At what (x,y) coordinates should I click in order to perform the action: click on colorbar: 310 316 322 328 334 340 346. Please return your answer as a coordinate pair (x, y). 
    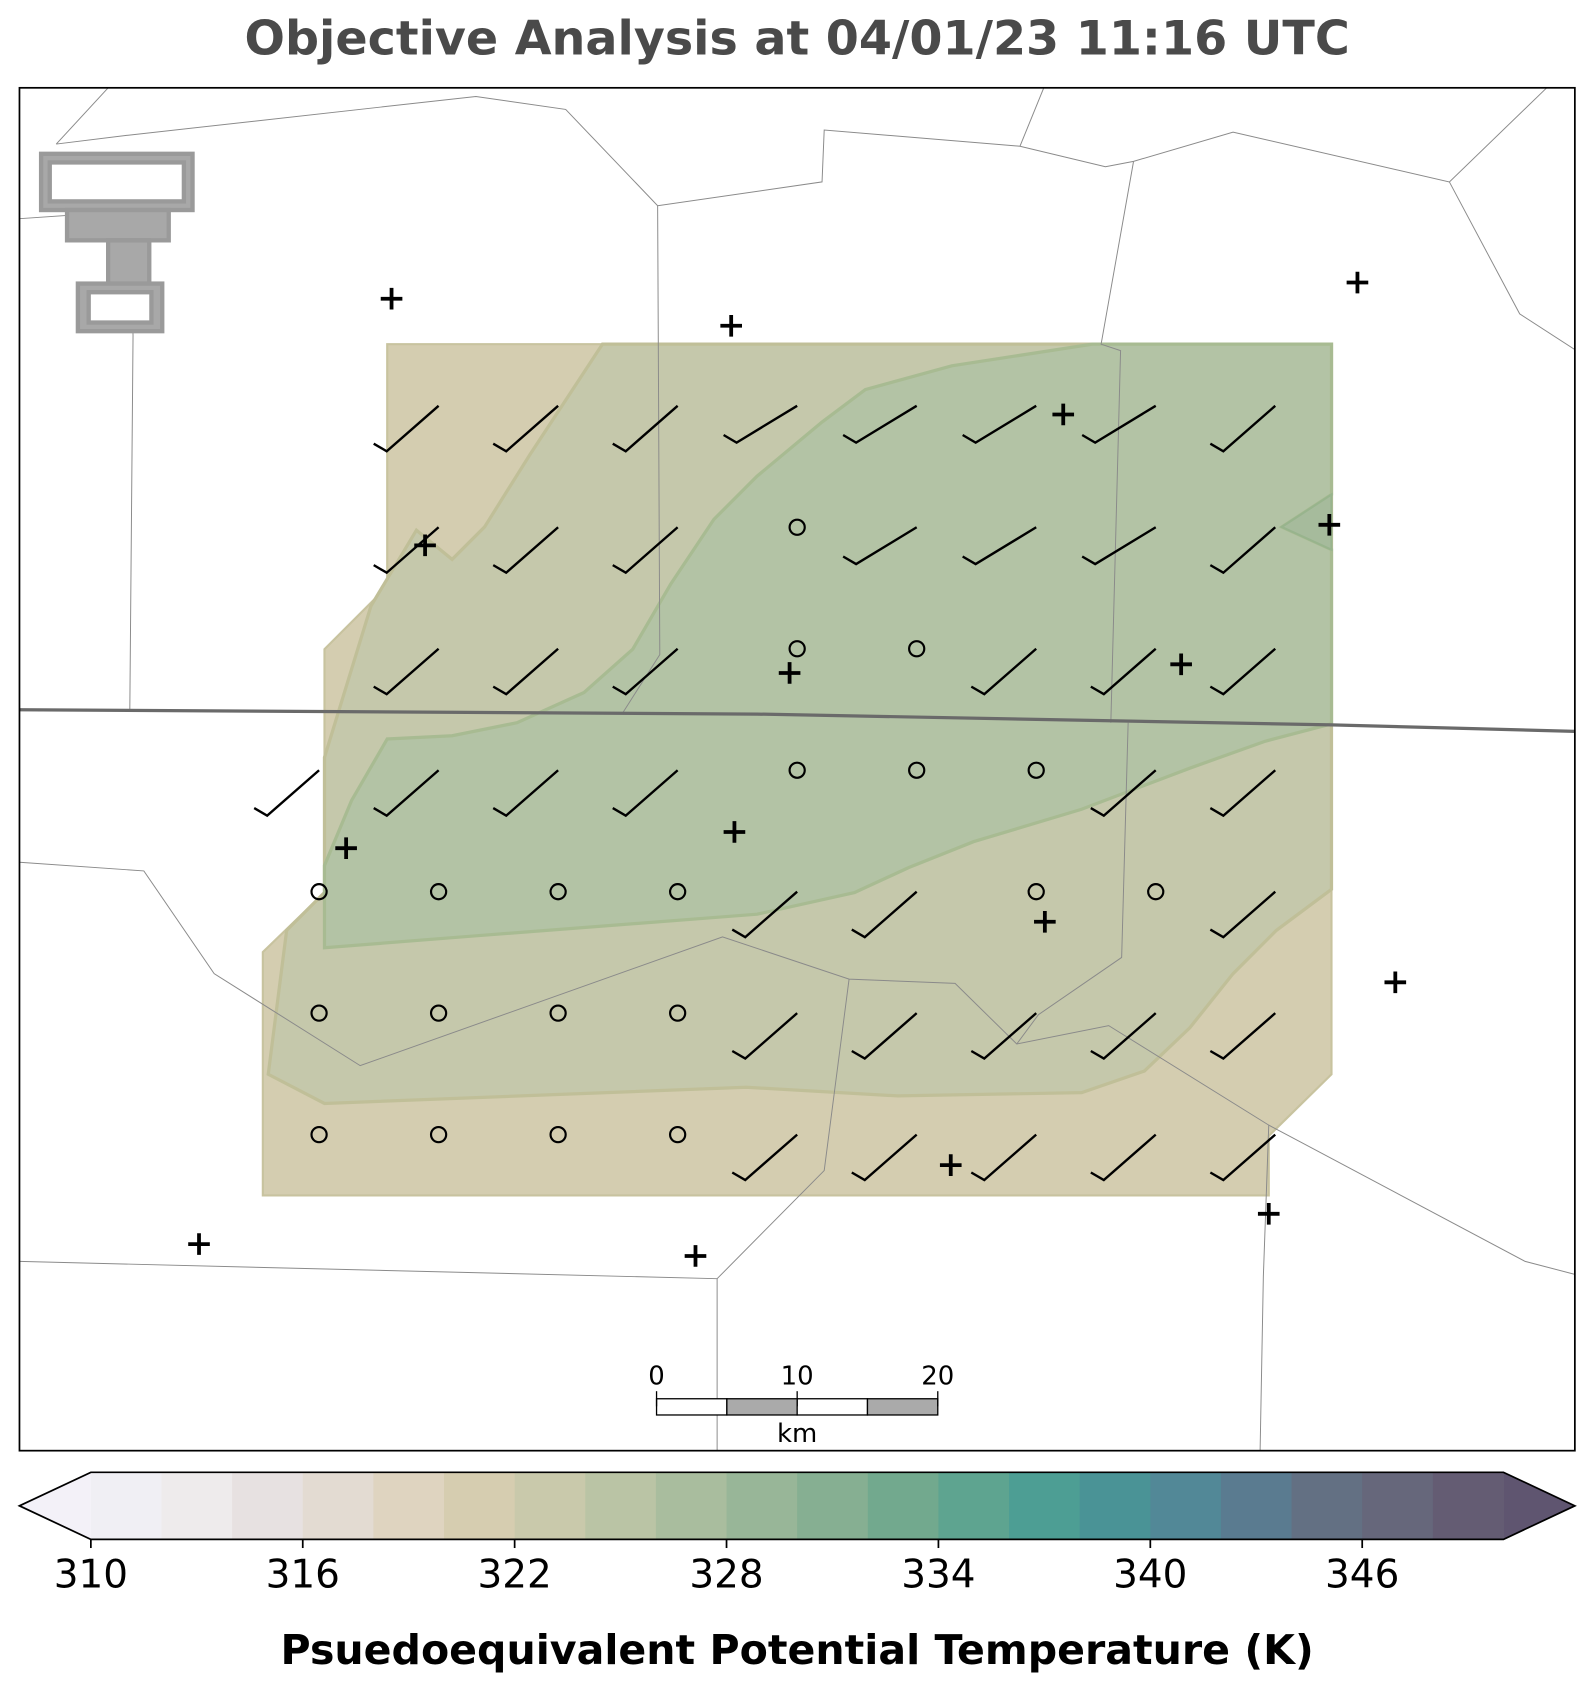
    Looking at the image, I should click on (797, 1534).